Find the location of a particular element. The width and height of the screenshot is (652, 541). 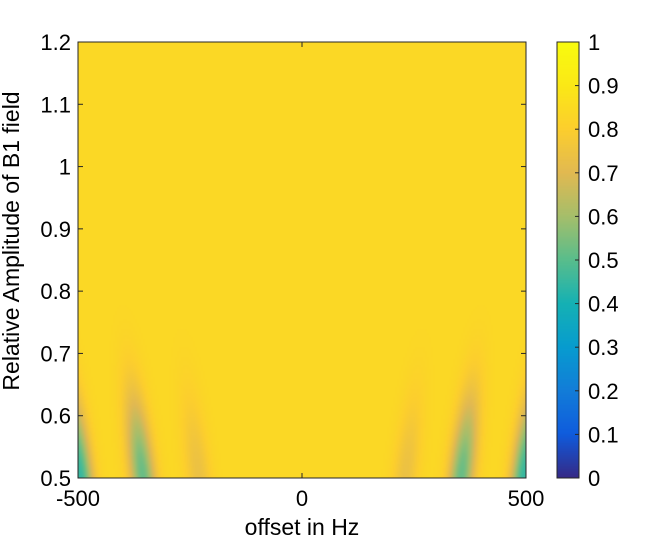

y-tick-label: 1.2 is located at coordinates (55, 42).